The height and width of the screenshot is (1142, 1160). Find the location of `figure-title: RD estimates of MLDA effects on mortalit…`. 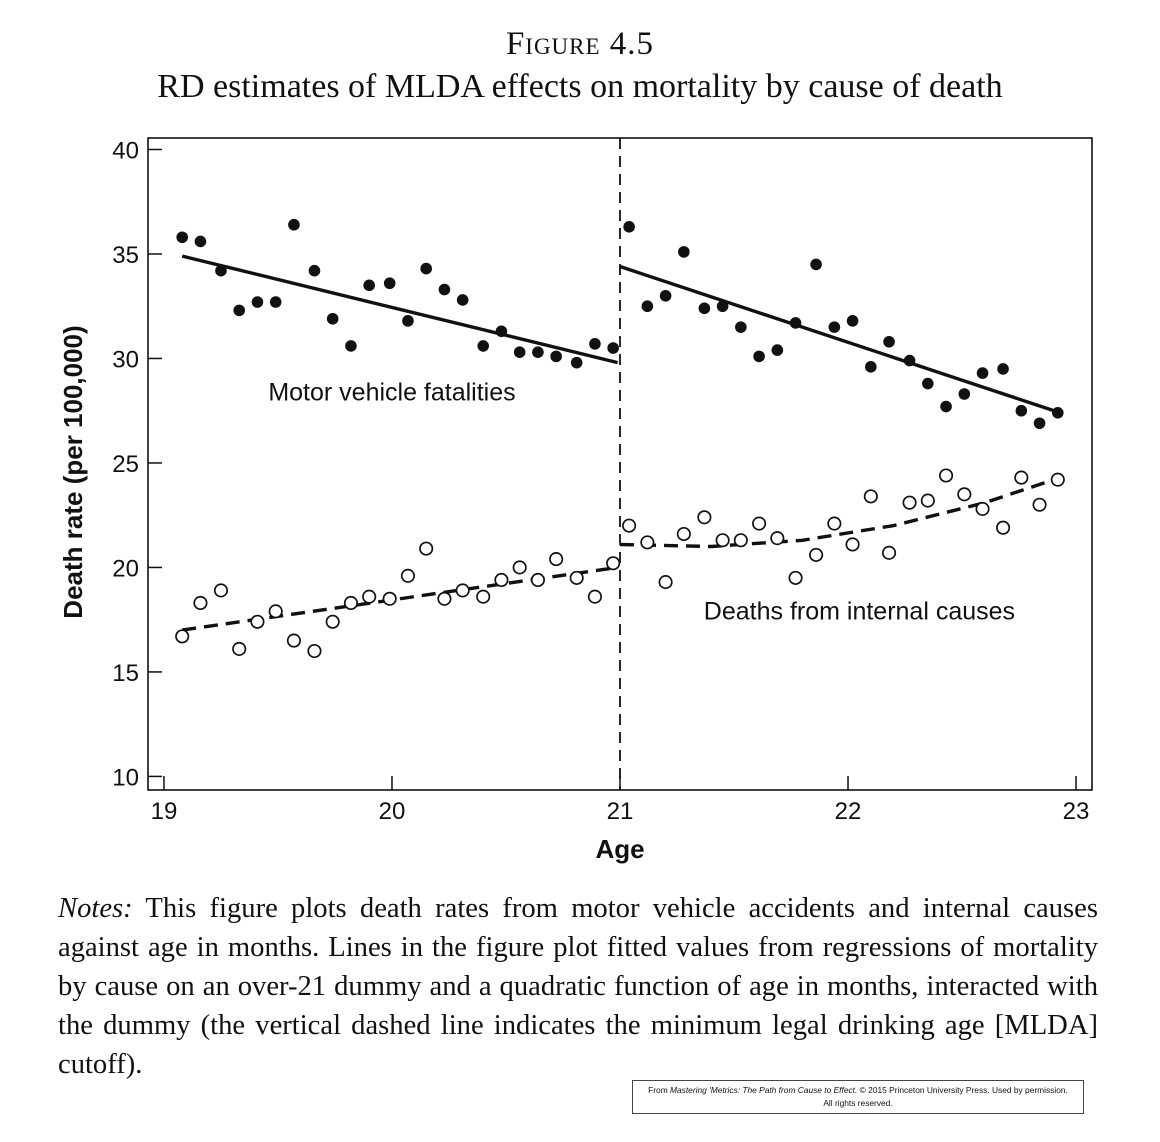

figure-title: RD estimates of MLDA effects on mortalit… is located at coordinates (580, 86).